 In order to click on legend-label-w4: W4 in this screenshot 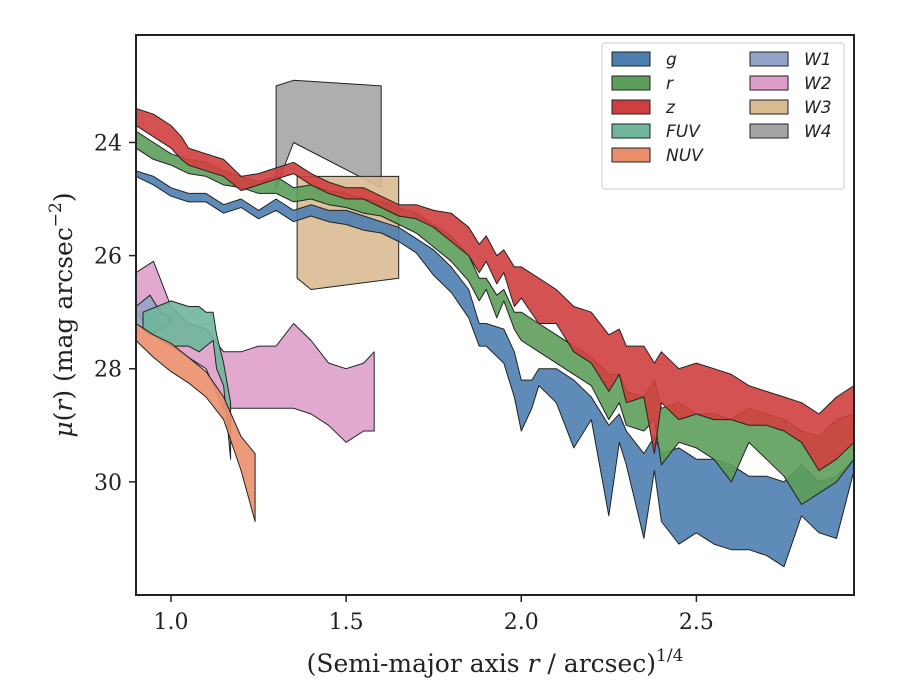, I will do `click(818, 132)`.